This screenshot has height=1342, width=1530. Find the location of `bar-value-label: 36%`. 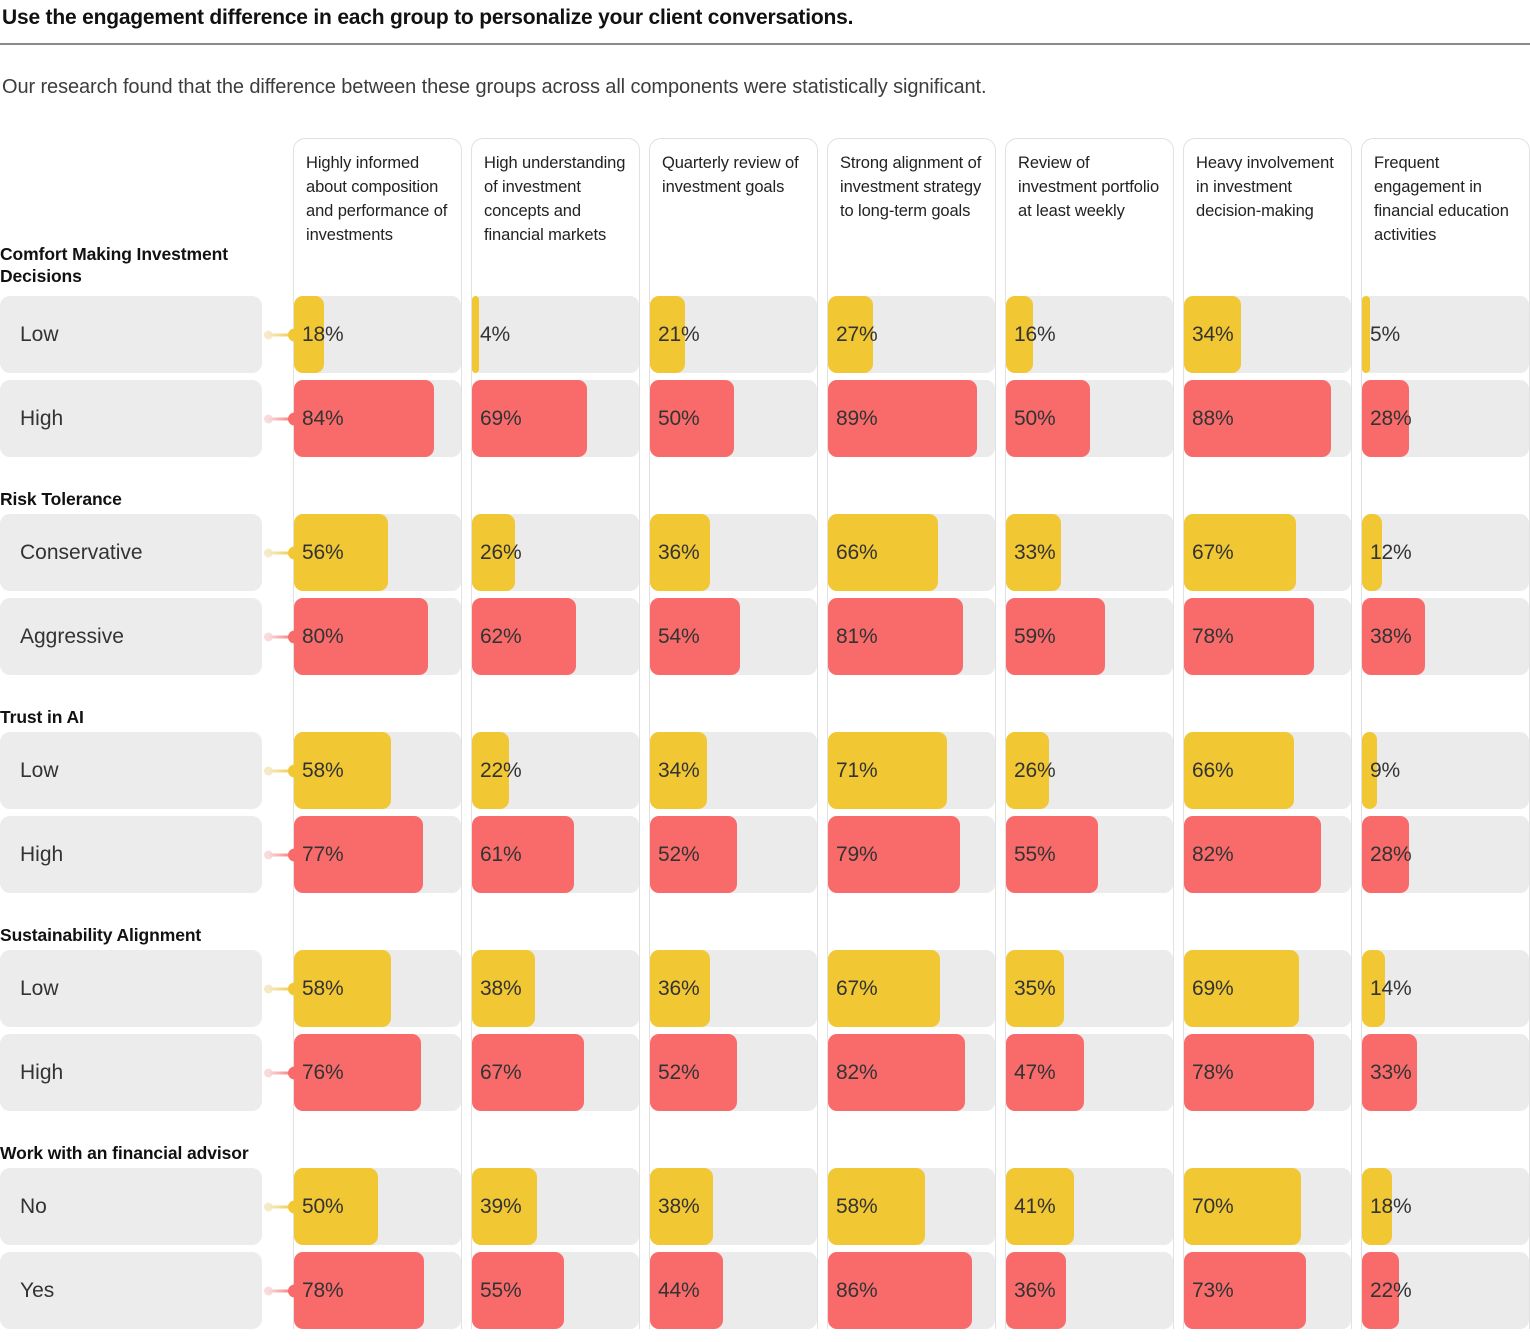

bar-value-label: 36% is located at coordinates (1035, 1290).